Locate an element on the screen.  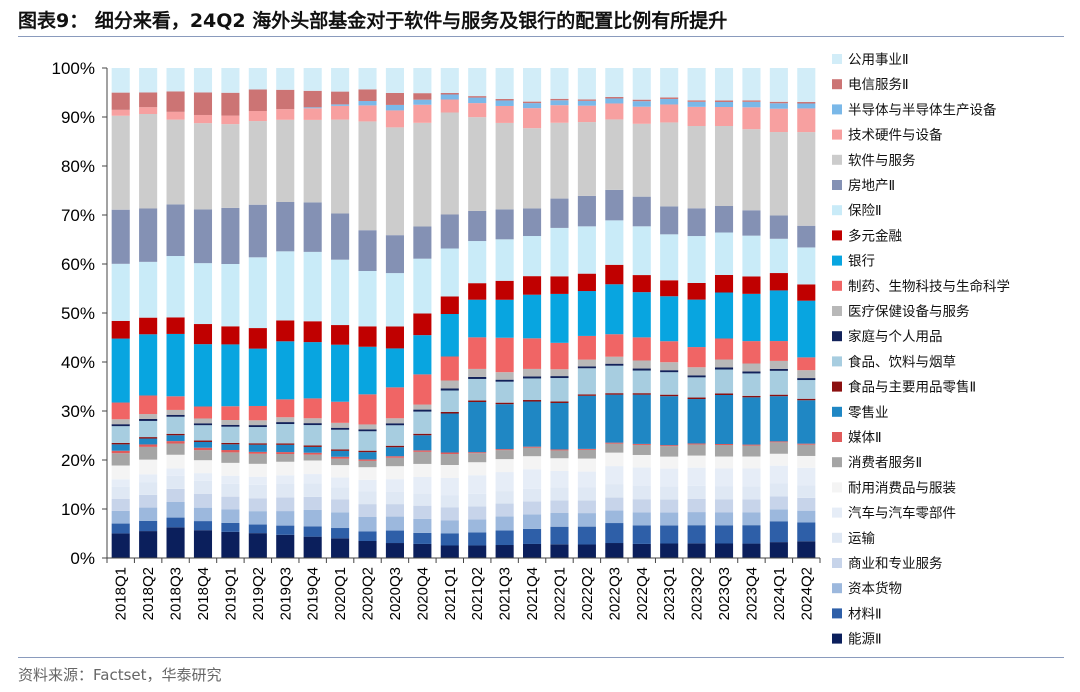
legend-label: 消费者服务Ⅱ is located at coordinates (885, 463).